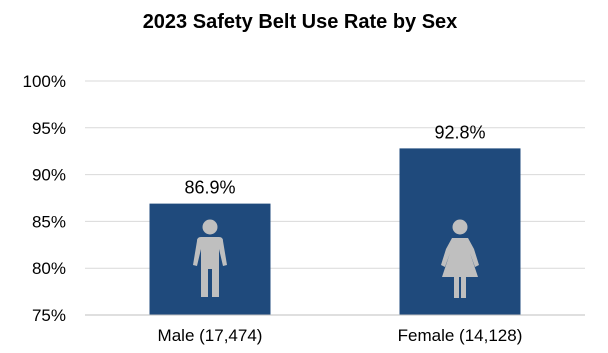  What do you see at coordinates (210, 267) in the screenshot?
I see `male-body` at bounding box center [210, 267].